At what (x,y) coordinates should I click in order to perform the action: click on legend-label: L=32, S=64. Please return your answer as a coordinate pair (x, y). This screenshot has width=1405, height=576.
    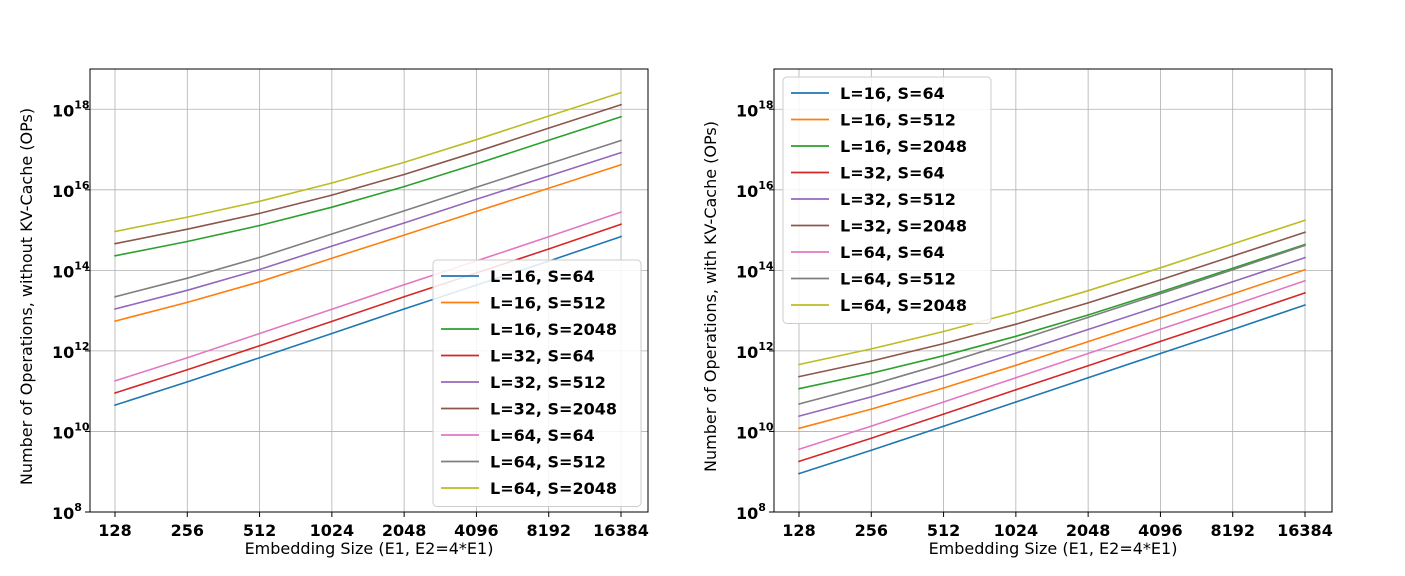
    Looking at the image, I should click on (542, 356).